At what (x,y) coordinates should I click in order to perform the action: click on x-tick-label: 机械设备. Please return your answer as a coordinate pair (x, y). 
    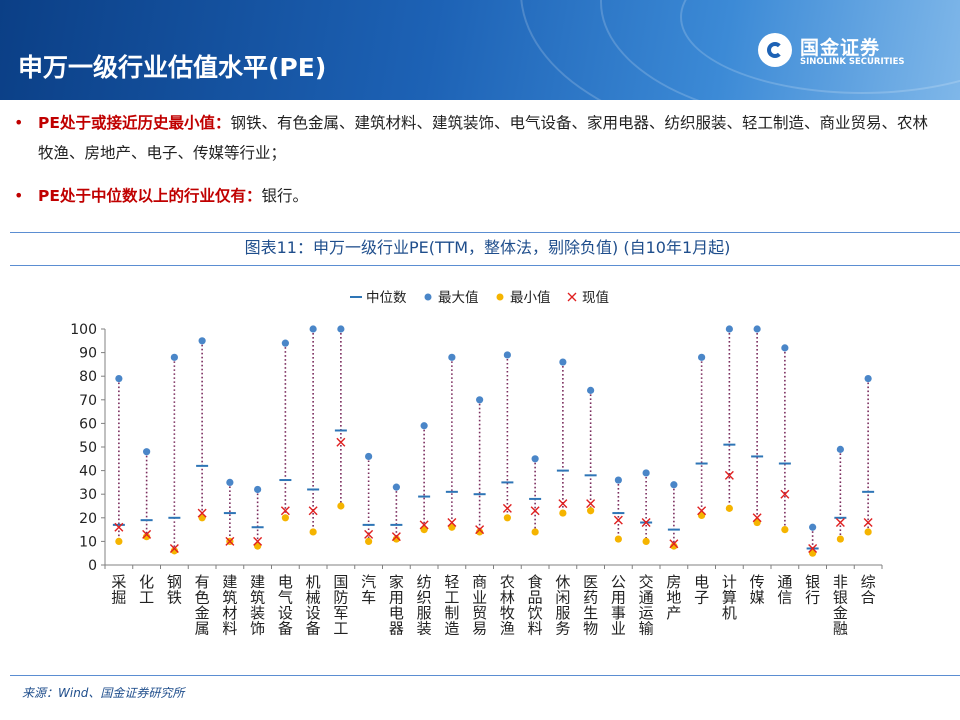
    Looking at the image, I should click on (313, 605).